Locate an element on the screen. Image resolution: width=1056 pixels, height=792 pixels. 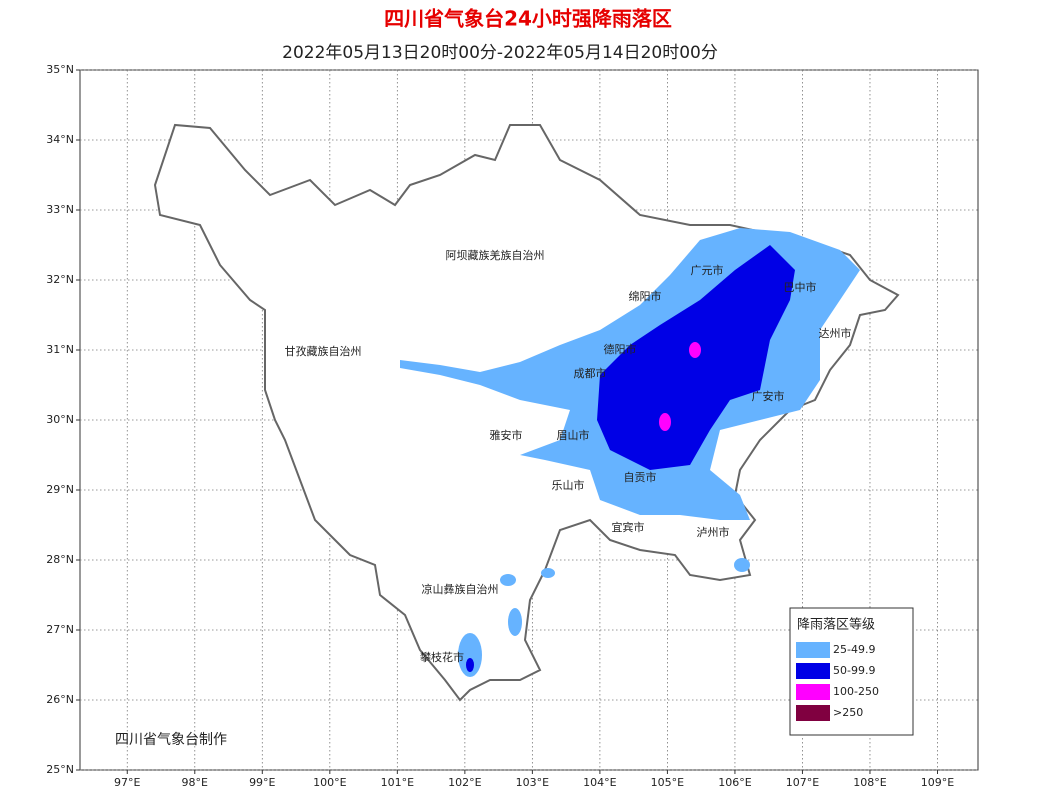
legend-title: 降雨落区等级 is located at coordinates (836, 625).